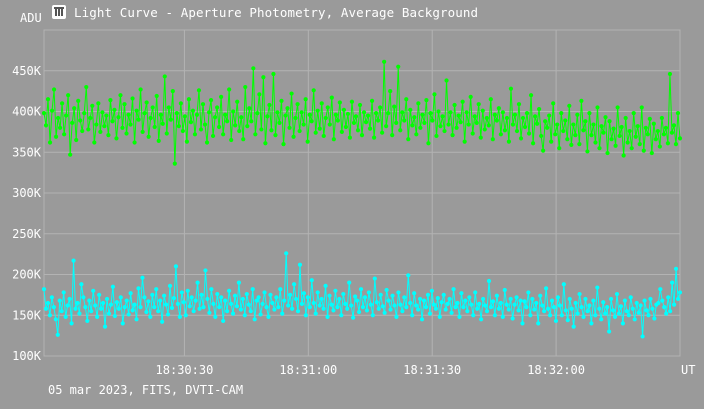  What do you see at coordinates (27, 315) in the screenshot?
I see `y-tick-label: 150K` at bounding box center [27, 315].